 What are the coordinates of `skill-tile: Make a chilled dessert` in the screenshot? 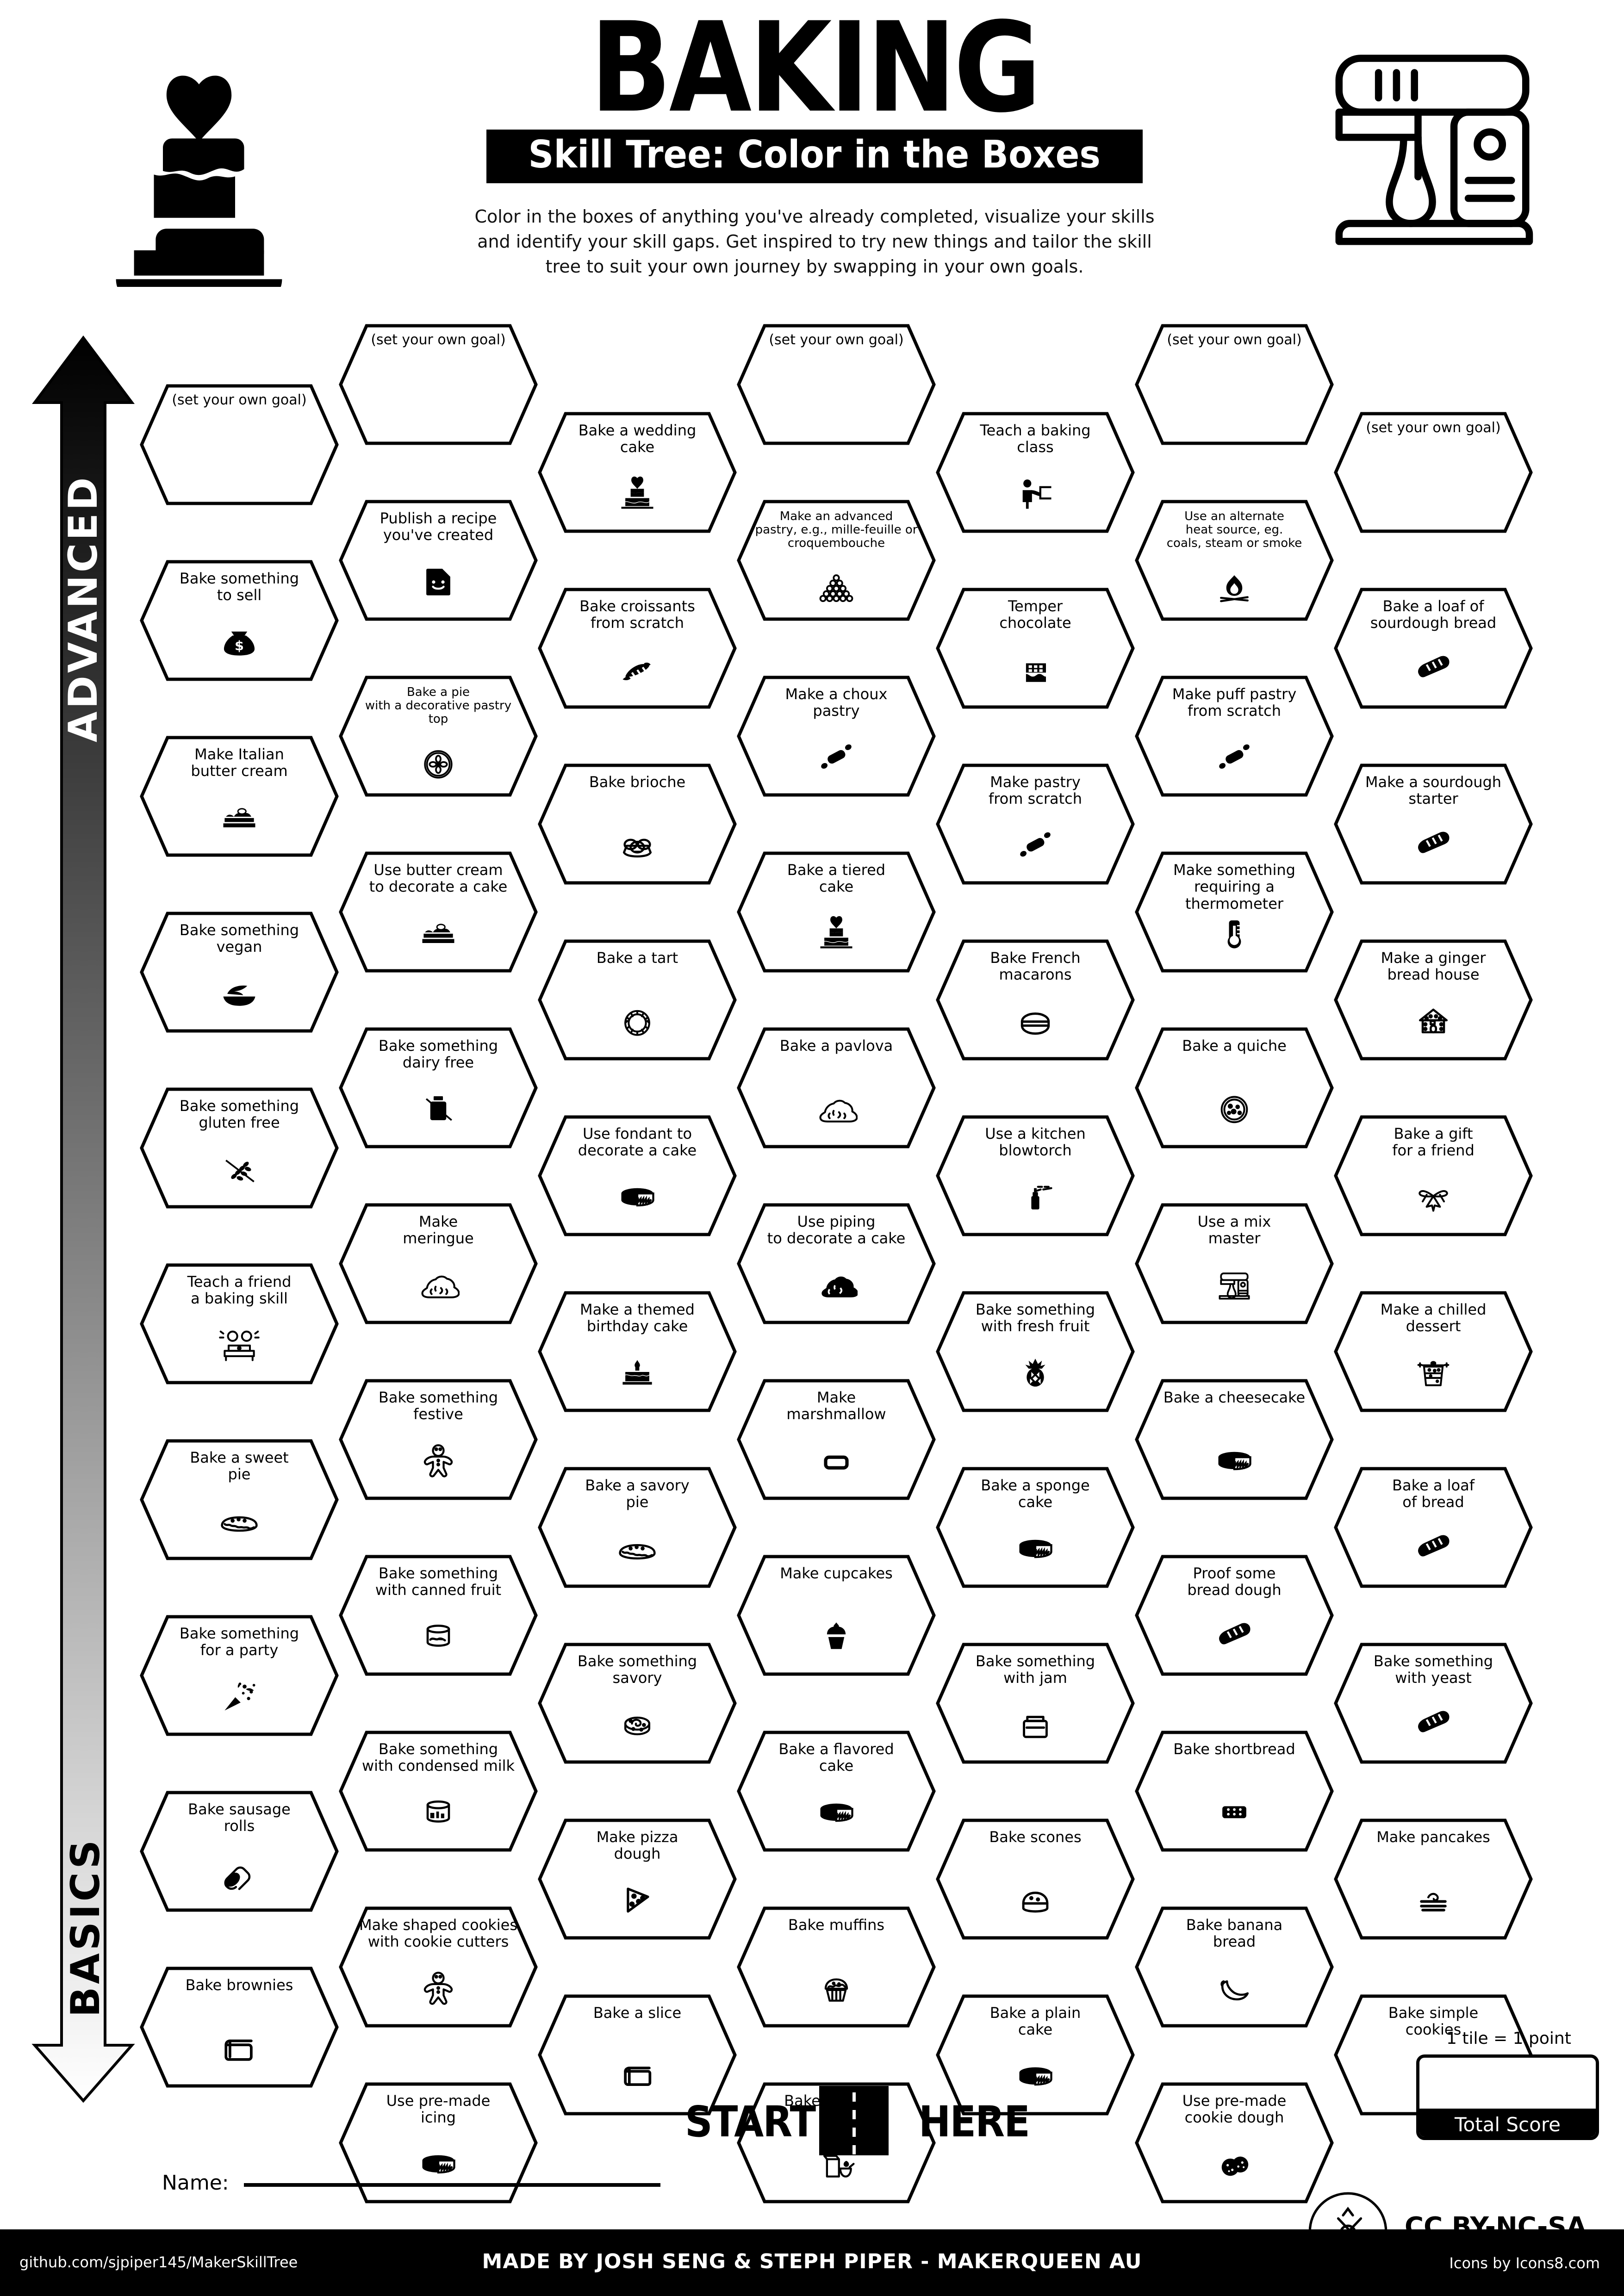 It's located at (1433, 1352).